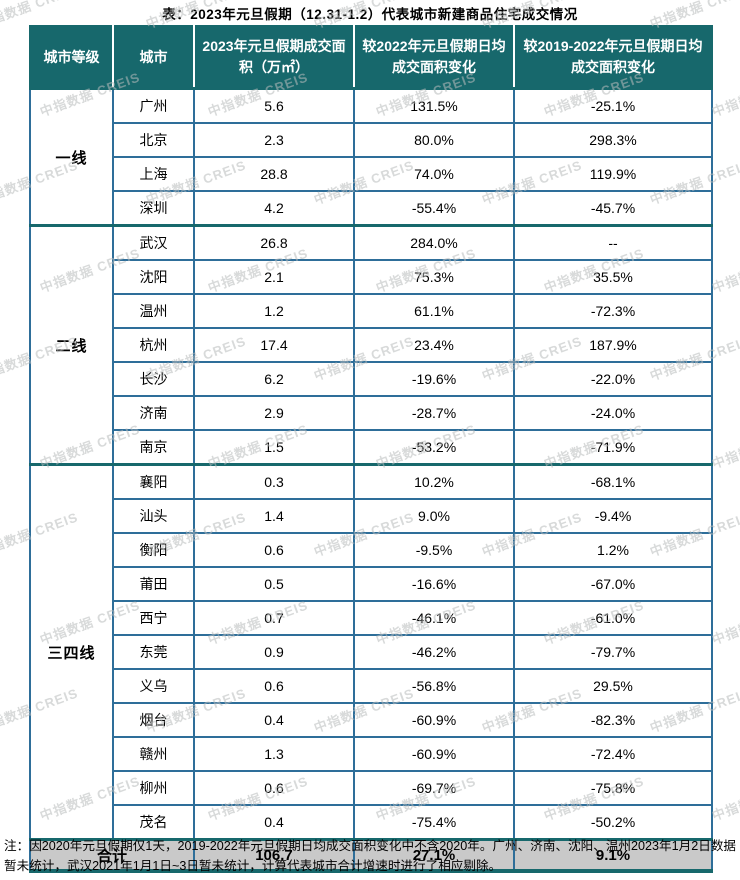 This screenshot has width=740, height=880. I want to click on city-cell: 北京, so click(153, 140).